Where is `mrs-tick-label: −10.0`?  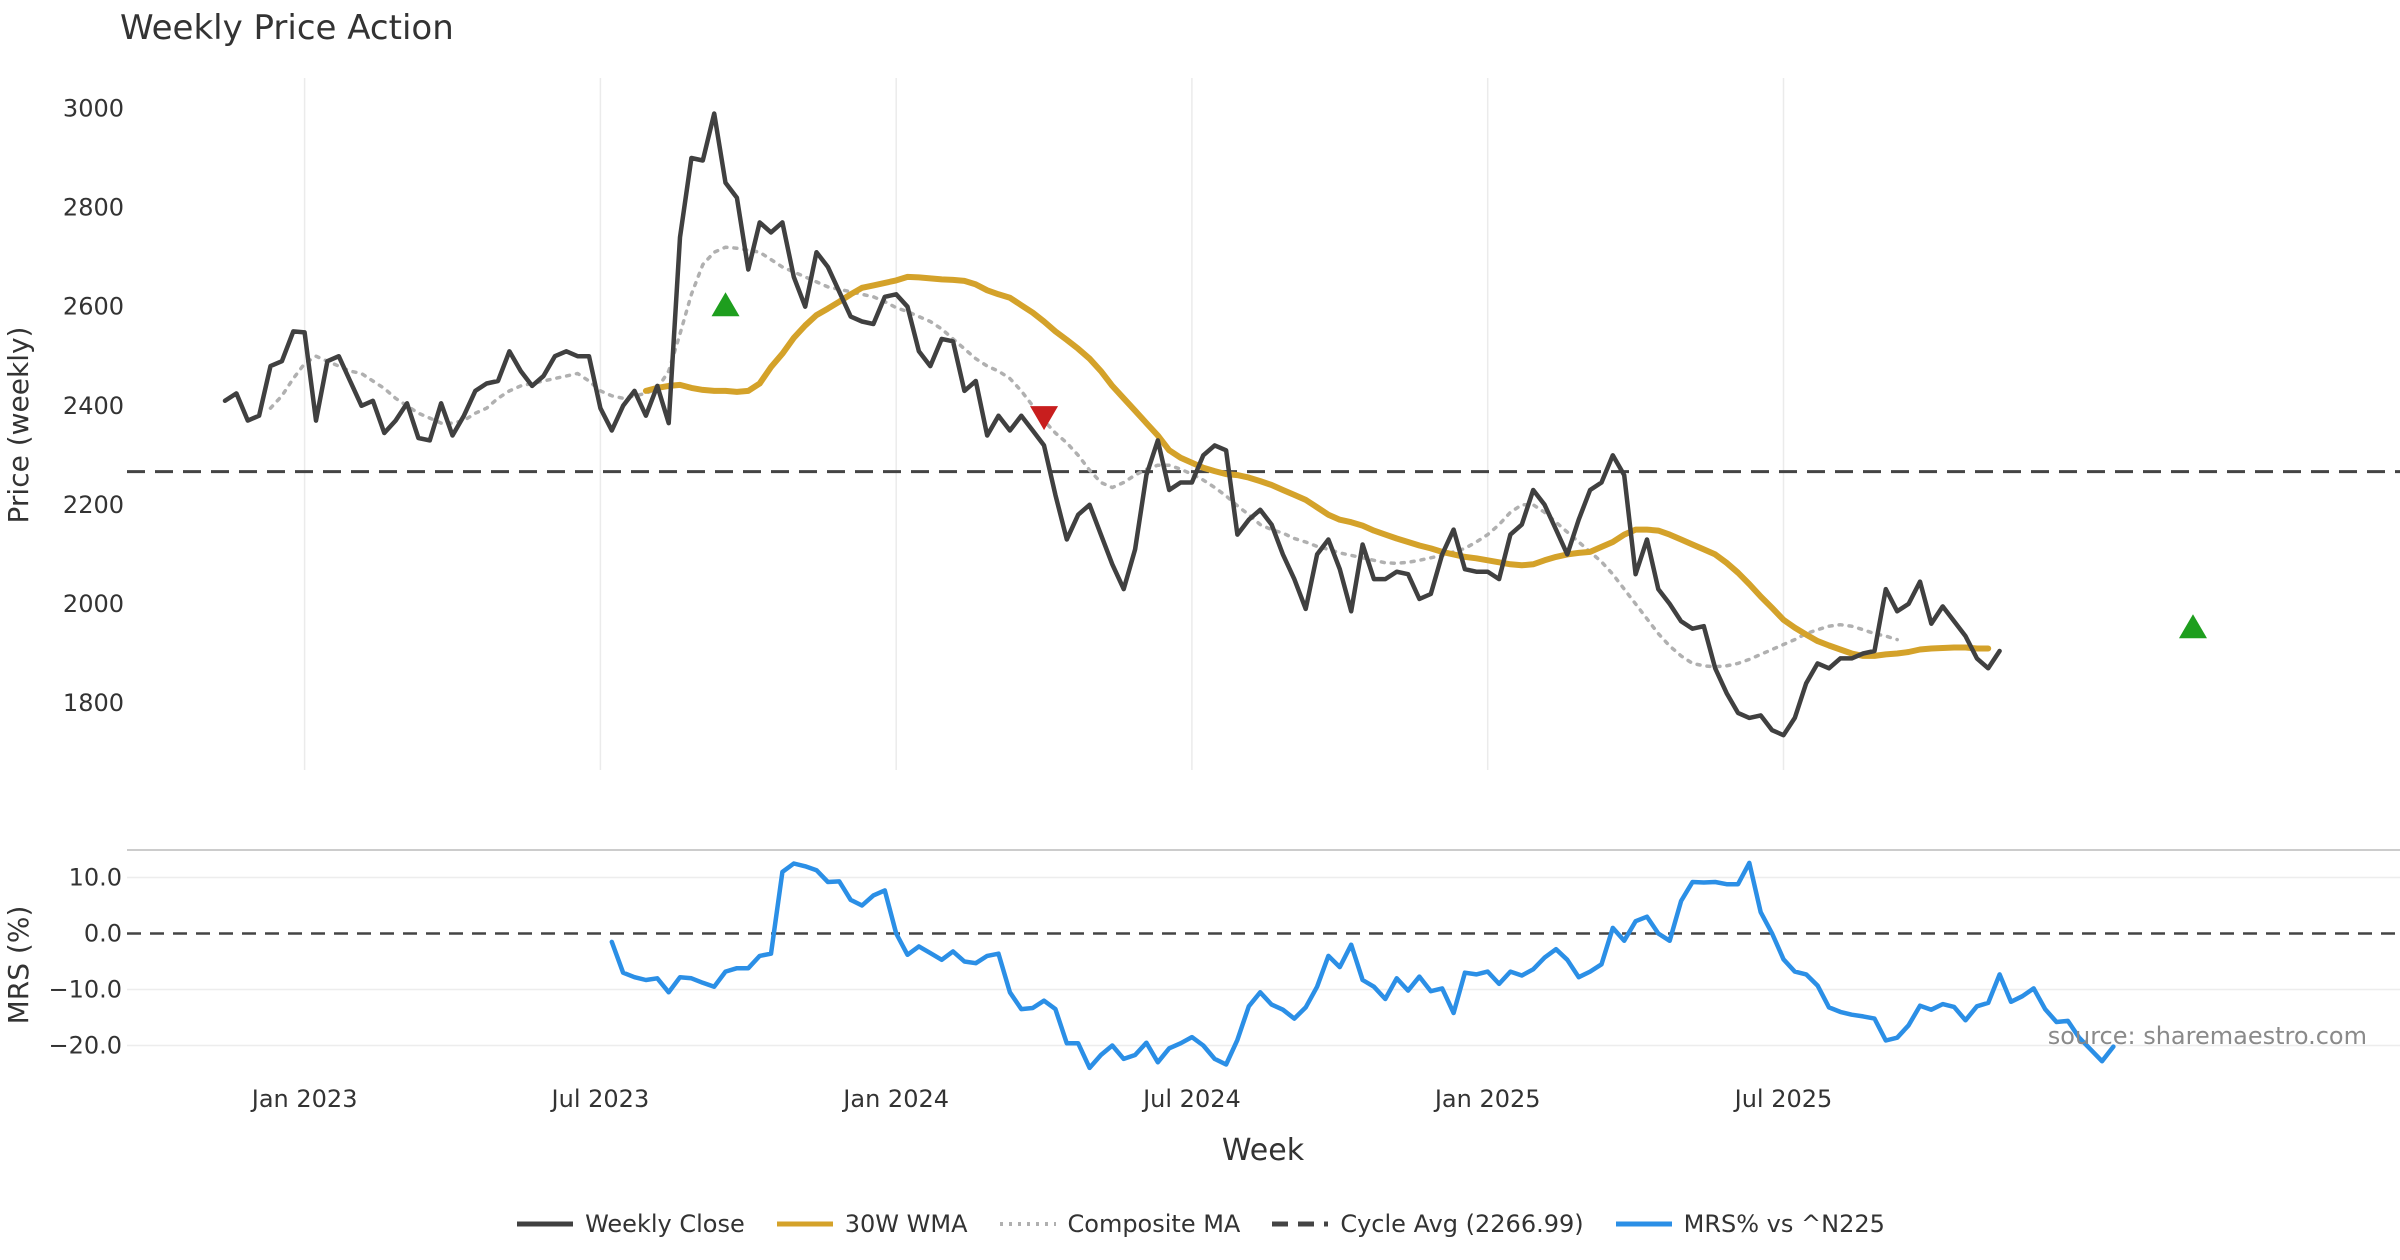 mrs-tick-label: −10.0 is located at coordinates (85, 990).